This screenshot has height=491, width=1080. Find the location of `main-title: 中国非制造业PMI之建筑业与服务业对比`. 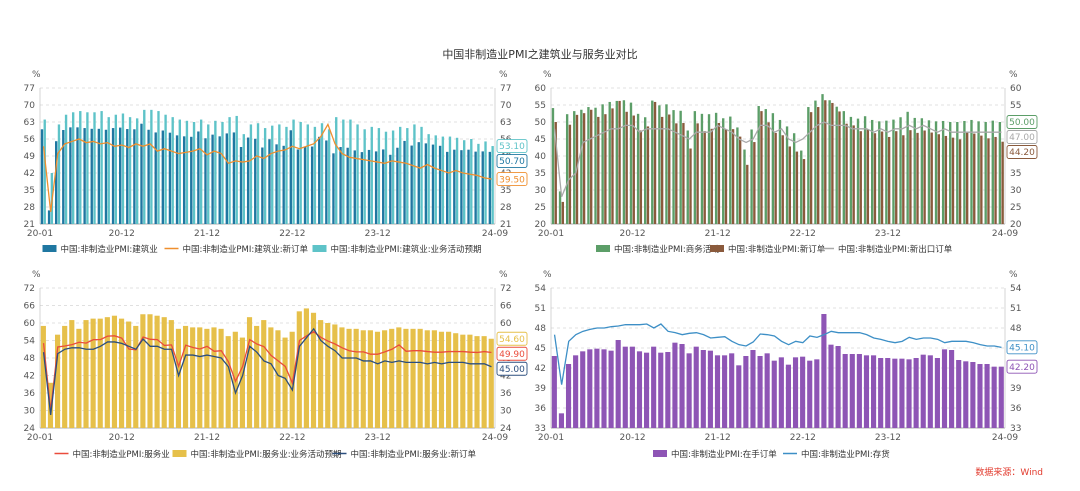

main-title: 中国非制造业PMI之建筑业与服务业对比 is located at coordinates (540, 54).